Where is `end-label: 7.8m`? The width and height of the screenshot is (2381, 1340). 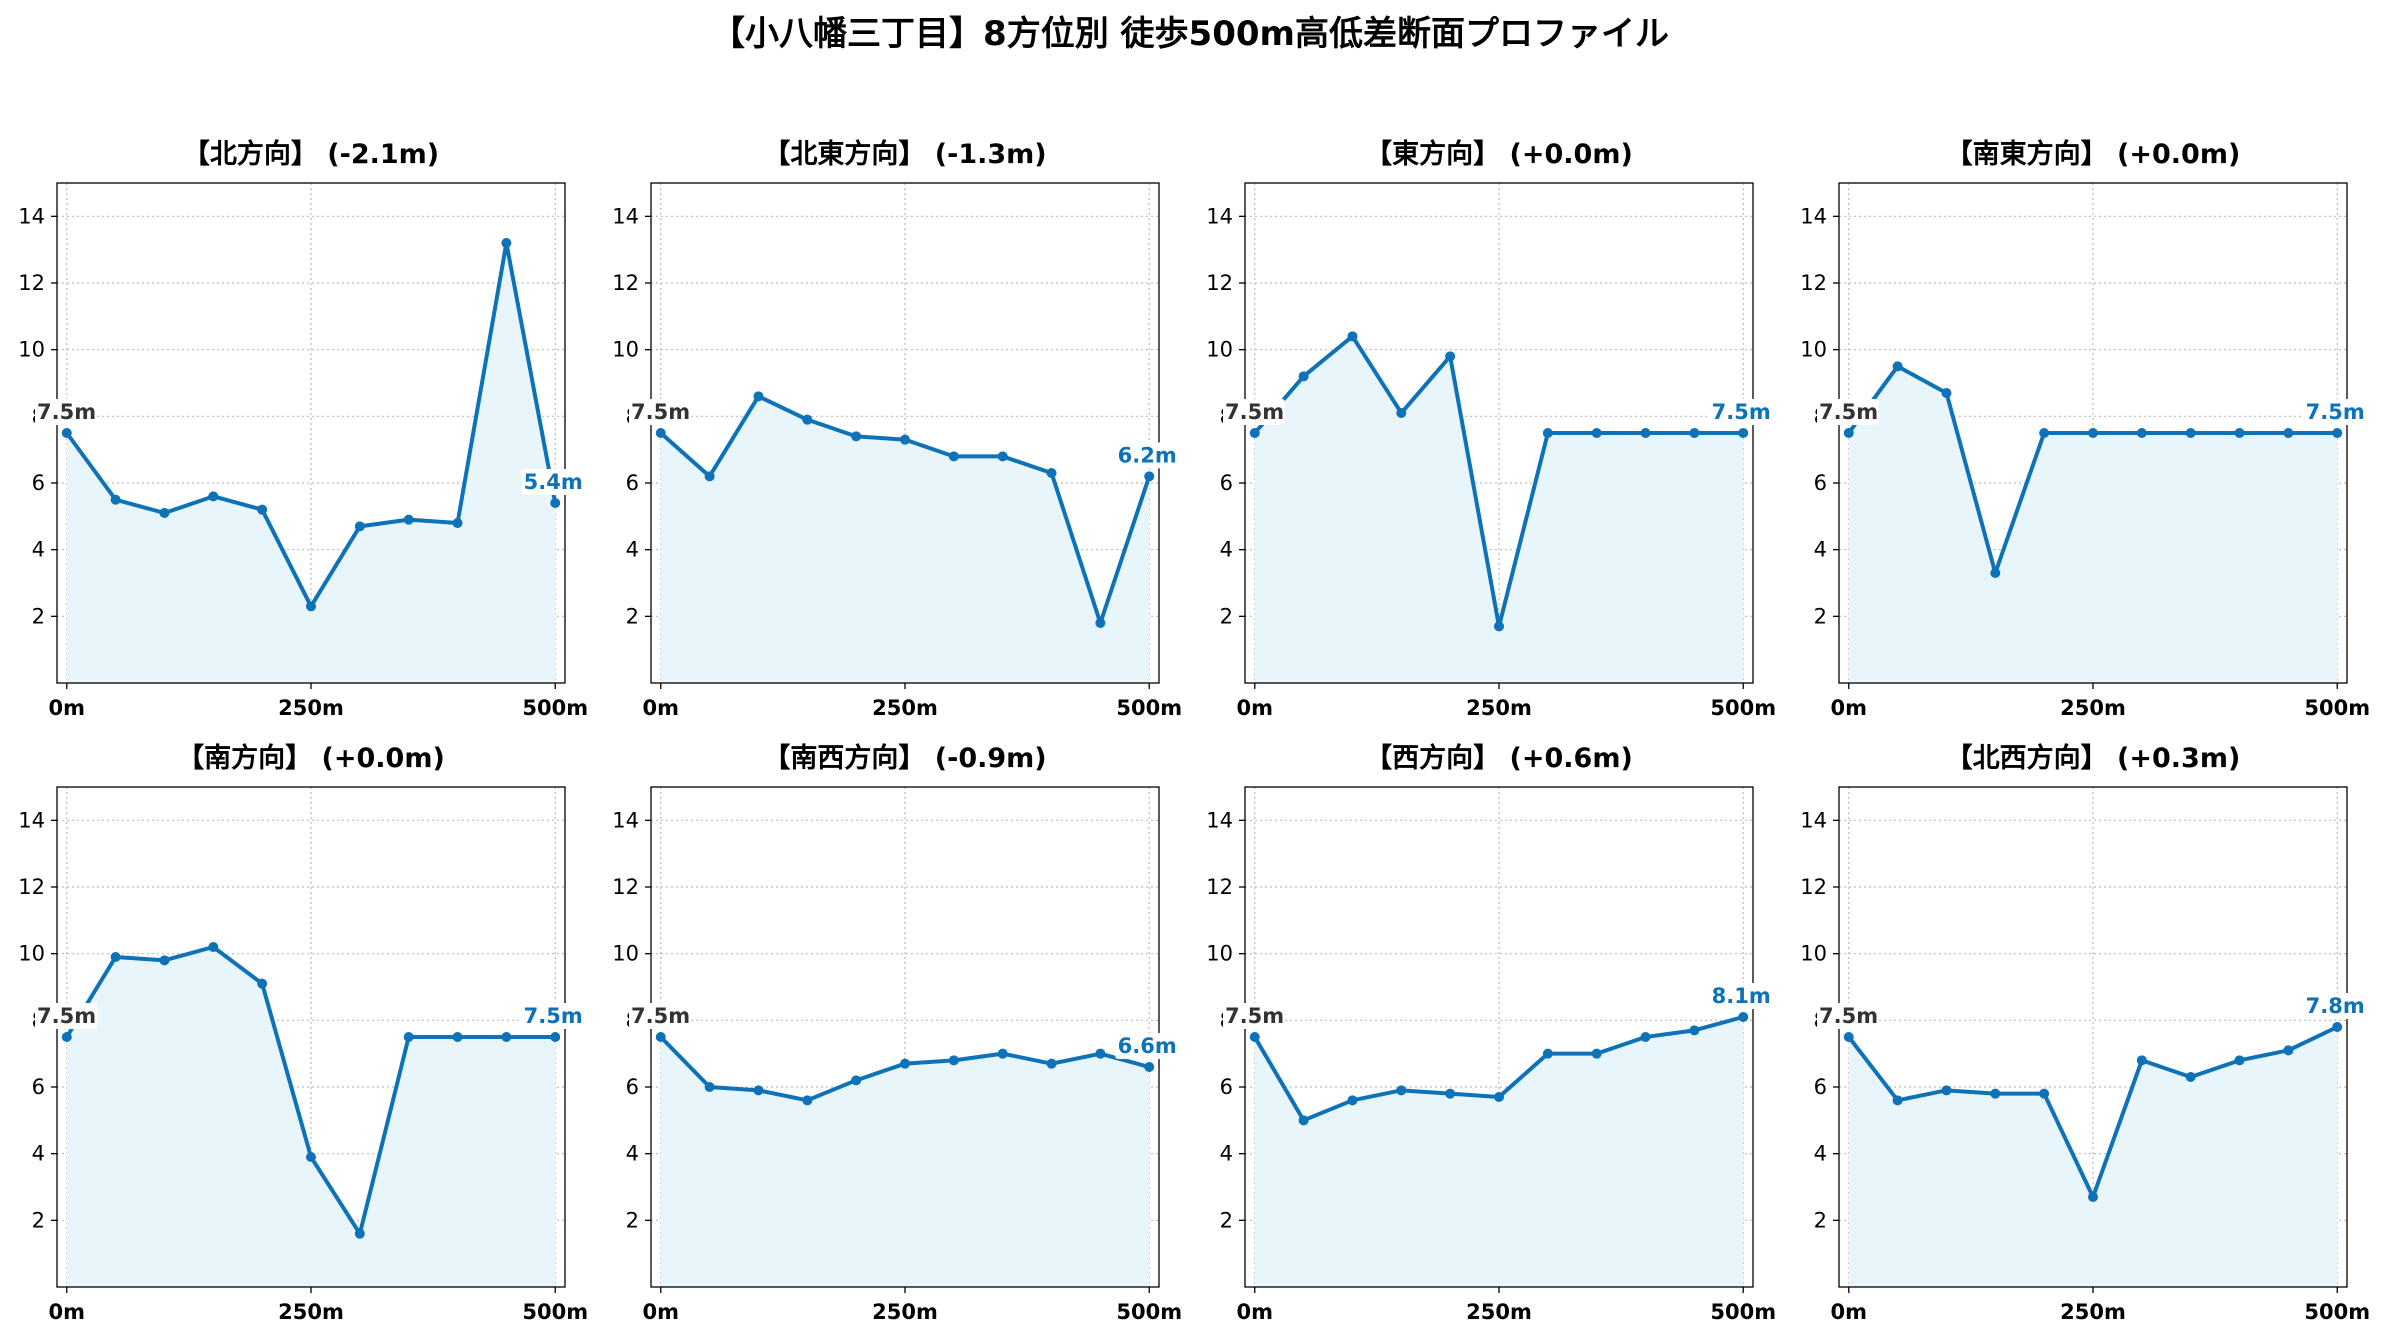 end-label: 7.8m is located at coordinates (2335, 1006).